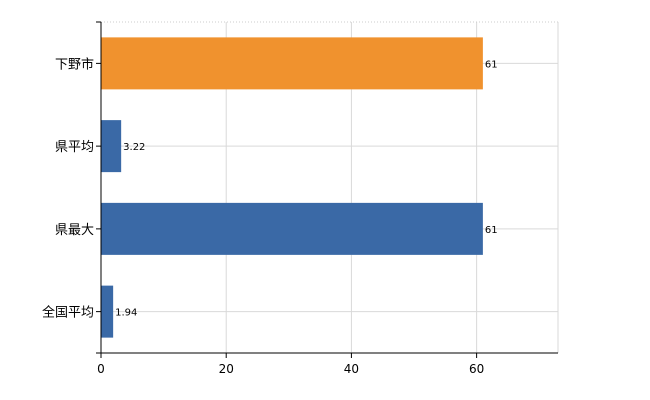 The image size is (650, 400). I want to click on y-tick-label: 県平均, so click(74, 147).